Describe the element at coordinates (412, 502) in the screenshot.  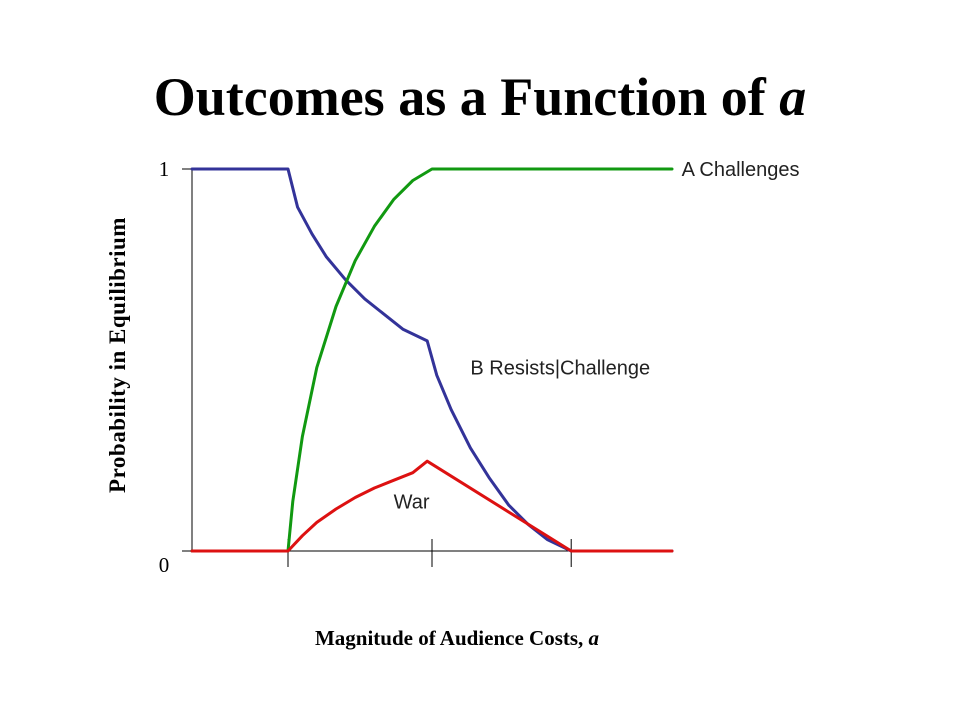
I see `series-label-war: War` at that location.